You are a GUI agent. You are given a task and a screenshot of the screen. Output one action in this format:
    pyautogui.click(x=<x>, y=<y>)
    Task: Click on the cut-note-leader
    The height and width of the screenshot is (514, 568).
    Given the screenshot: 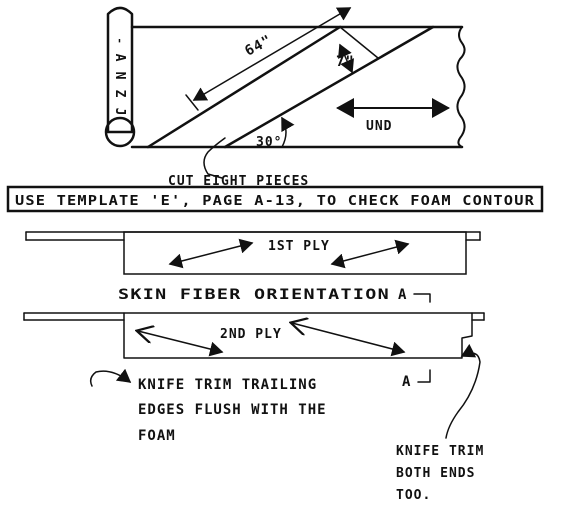 What is the action you would take?
    pyautogui.click(x=214, y=158)
    